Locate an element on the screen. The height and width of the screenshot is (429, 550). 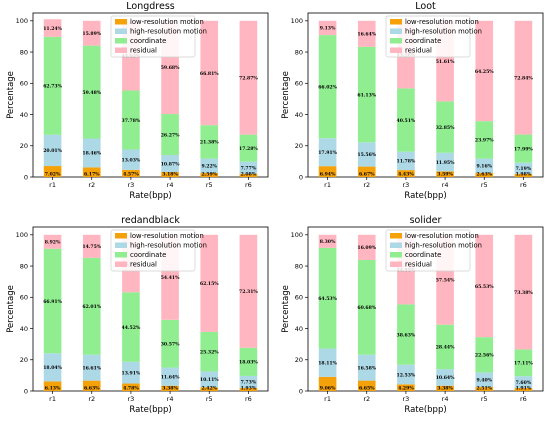
data-label: 10.87% is located at coordinates (170, 164).